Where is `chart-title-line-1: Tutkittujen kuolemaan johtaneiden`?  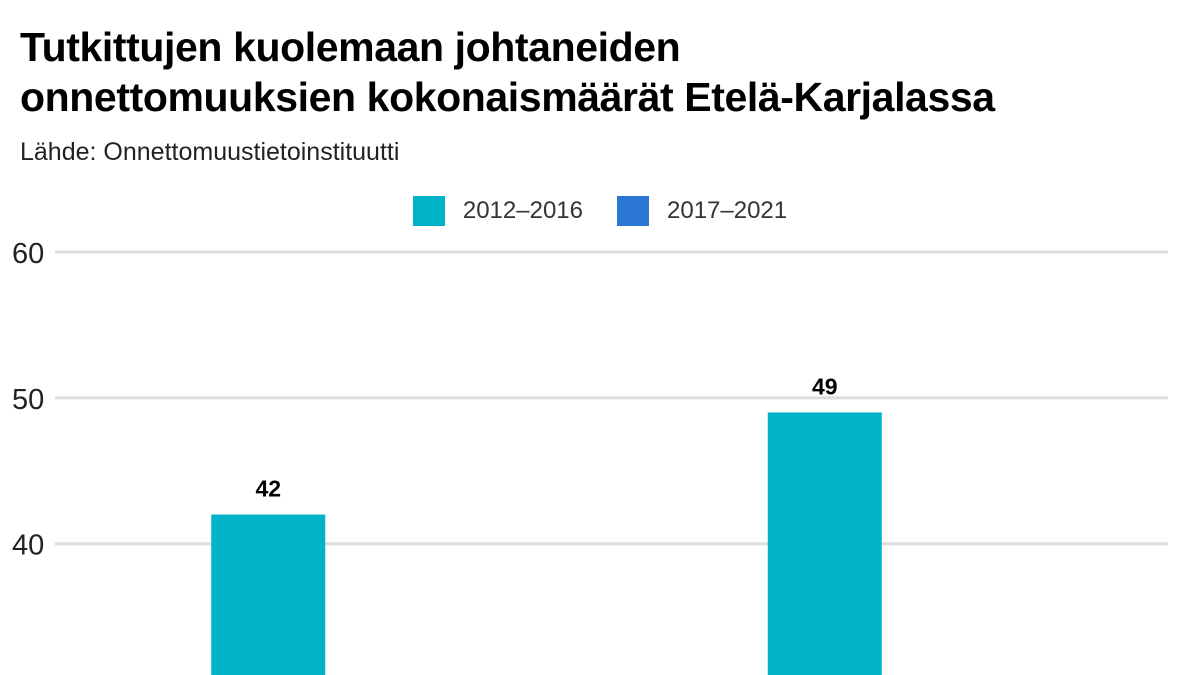
chart-title-line-1: Tutkittujen kuolemaan johtaneiden is located at coordinates (350, 47).